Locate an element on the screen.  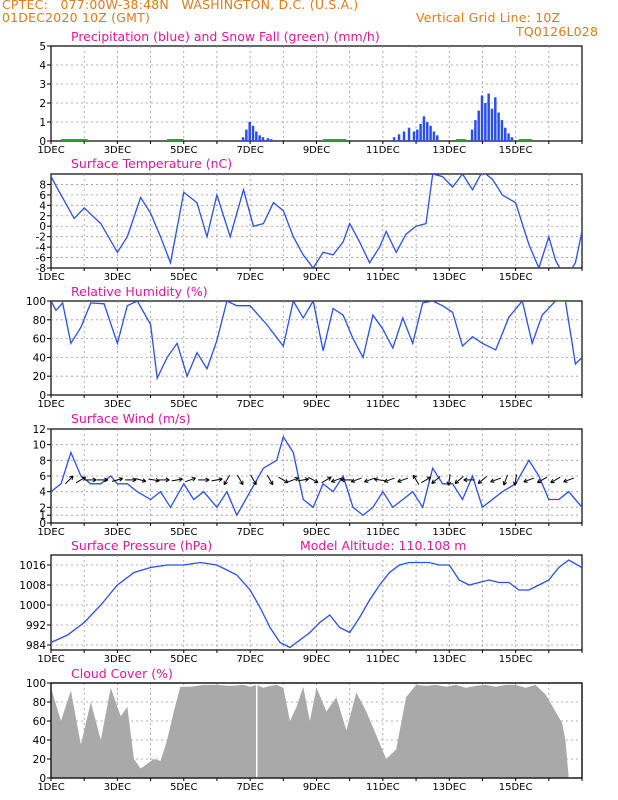
cloud-cover-area is located at coordinates (316, 731).